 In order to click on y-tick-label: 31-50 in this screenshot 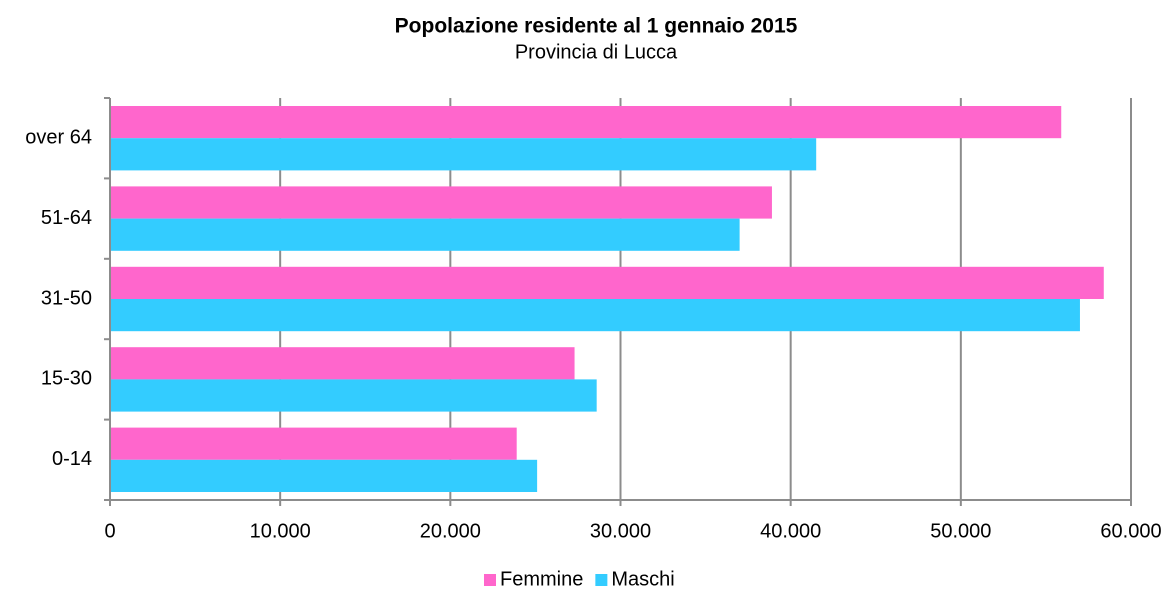, I will do `click(66, 298)`.